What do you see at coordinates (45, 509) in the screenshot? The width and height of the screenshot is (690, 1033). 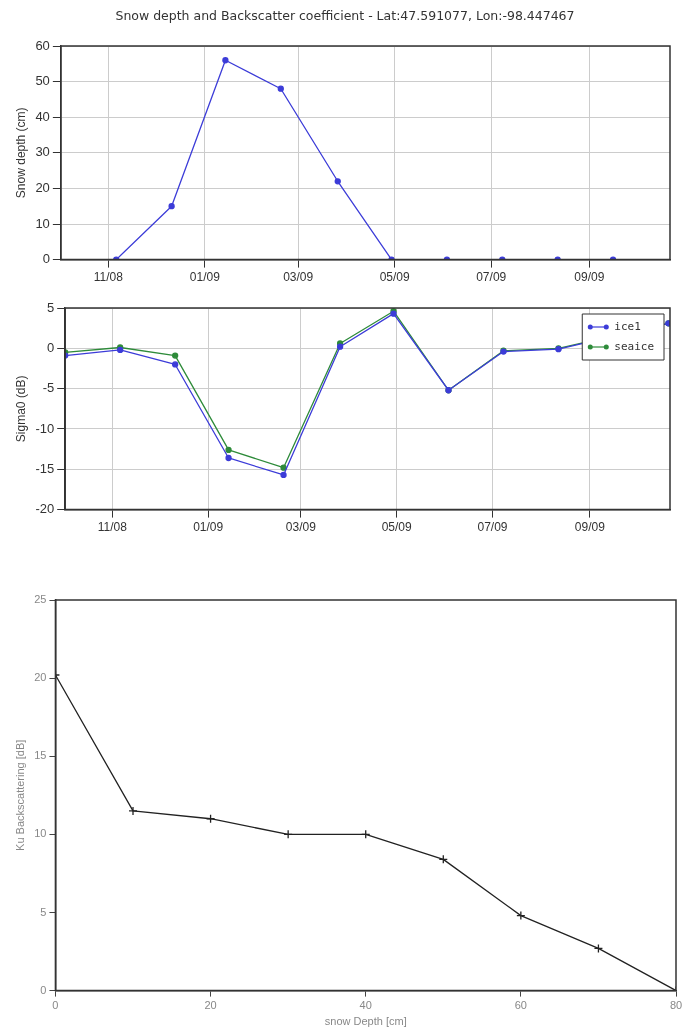 I see `y-tick-label: -20` at bounding box center [45, 509].